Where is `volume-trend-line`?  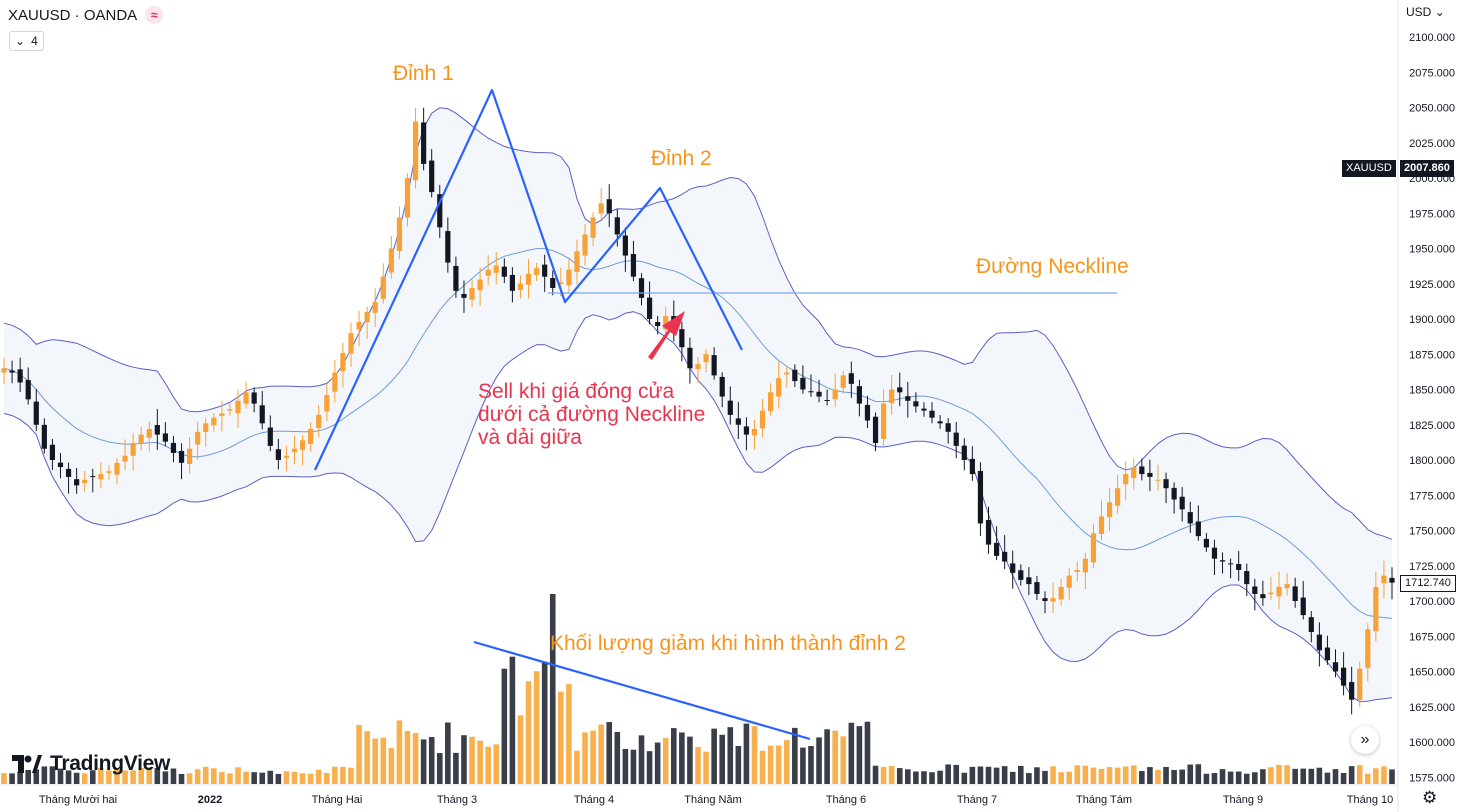 volume-trend-line is located at coordinates (642, 690).